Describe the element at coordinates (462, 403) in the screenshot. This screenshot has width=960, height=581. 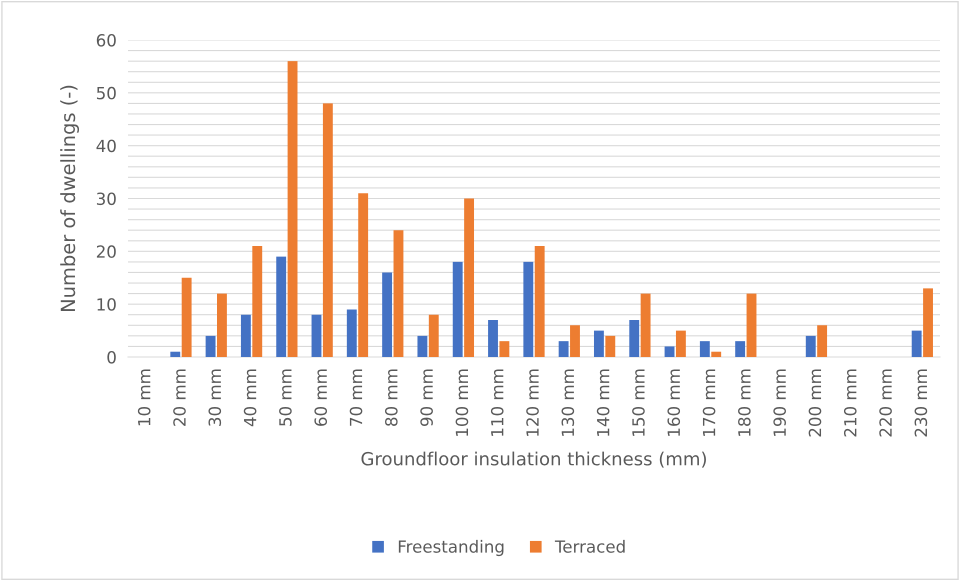
I see `x-tick-label: 100 mm` at that location.